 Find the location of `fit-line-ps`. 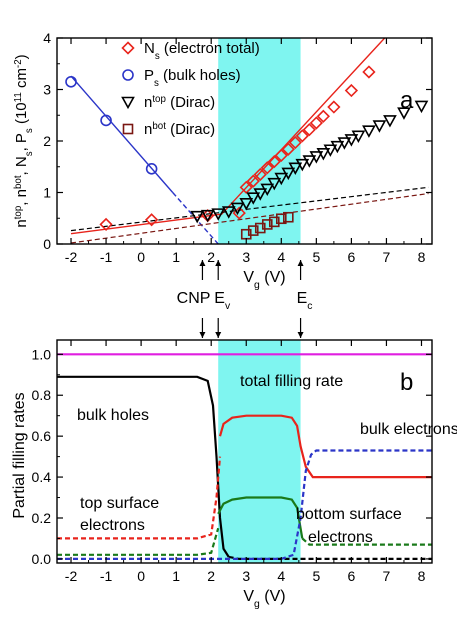

fit-line-ps is located at coordinates (122, 134).